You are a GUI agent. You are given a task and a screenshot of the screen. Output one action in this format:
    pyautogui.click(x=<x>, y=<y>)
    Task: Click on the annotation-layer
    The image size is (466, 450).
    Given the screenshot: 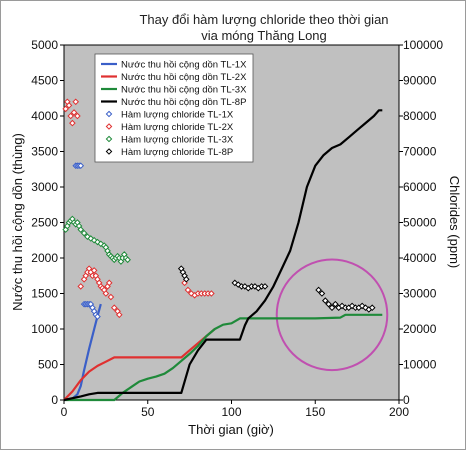 What is the action you would take?
    pyautogui.click(x=332, y=315)
    